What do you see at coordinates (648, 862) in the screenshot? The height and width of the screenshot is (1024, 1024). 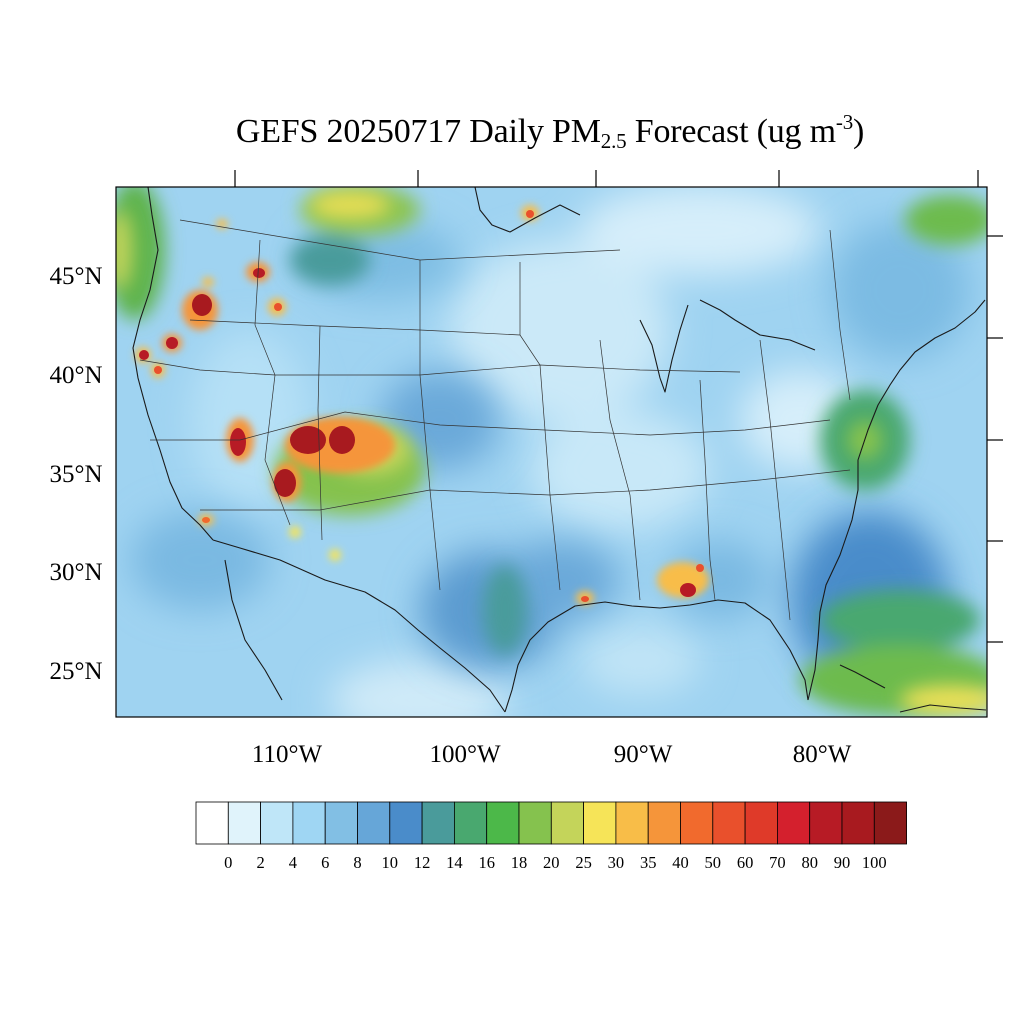 I see `colorbar-label: 35` at bounding box center [648, 862].